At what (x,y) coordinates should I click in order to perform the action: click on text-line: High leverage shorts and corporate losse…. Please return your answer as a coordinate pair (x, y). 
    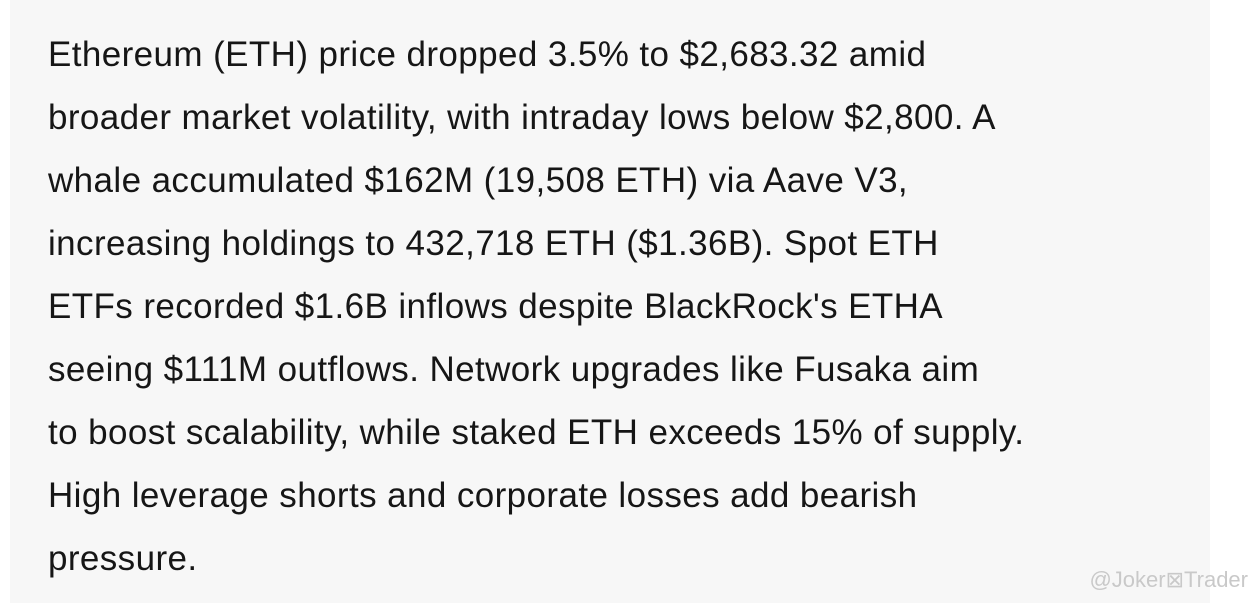
    Looking at the image, I should click on (483, 495).